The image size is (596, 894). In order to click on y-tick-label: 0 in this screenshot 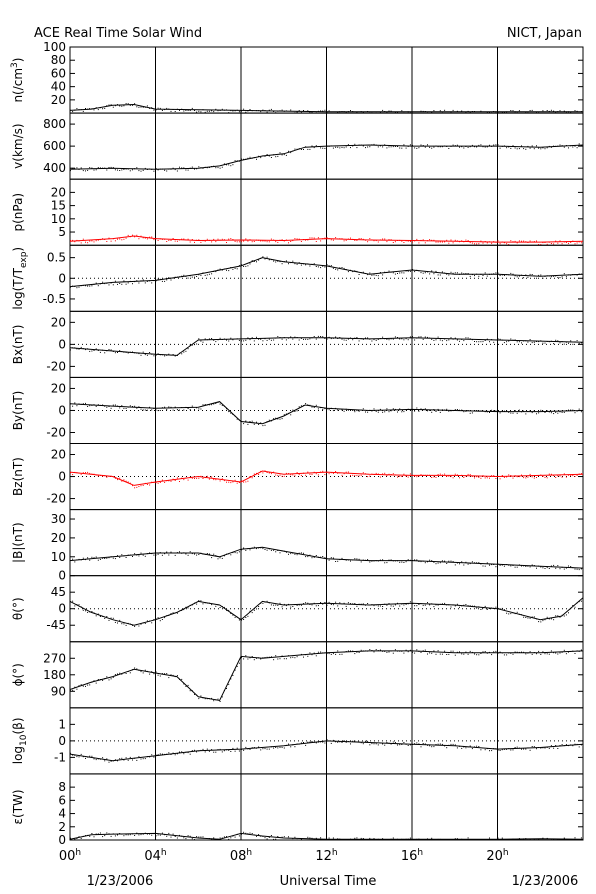, I will do `click(62, 840)`.